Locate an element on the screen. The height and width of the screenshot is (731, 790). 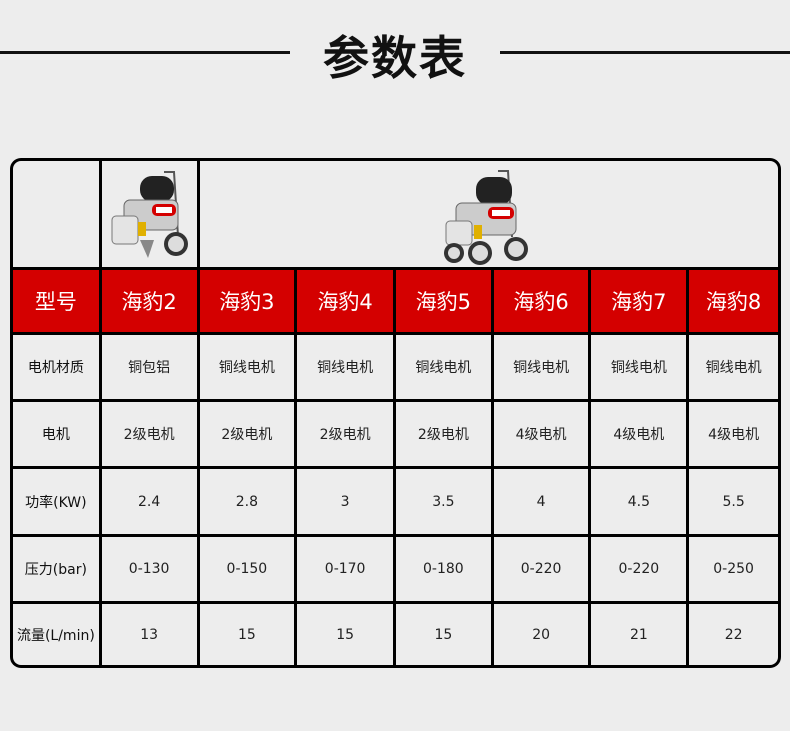
corner-cell is located at coordinates (56, 214).